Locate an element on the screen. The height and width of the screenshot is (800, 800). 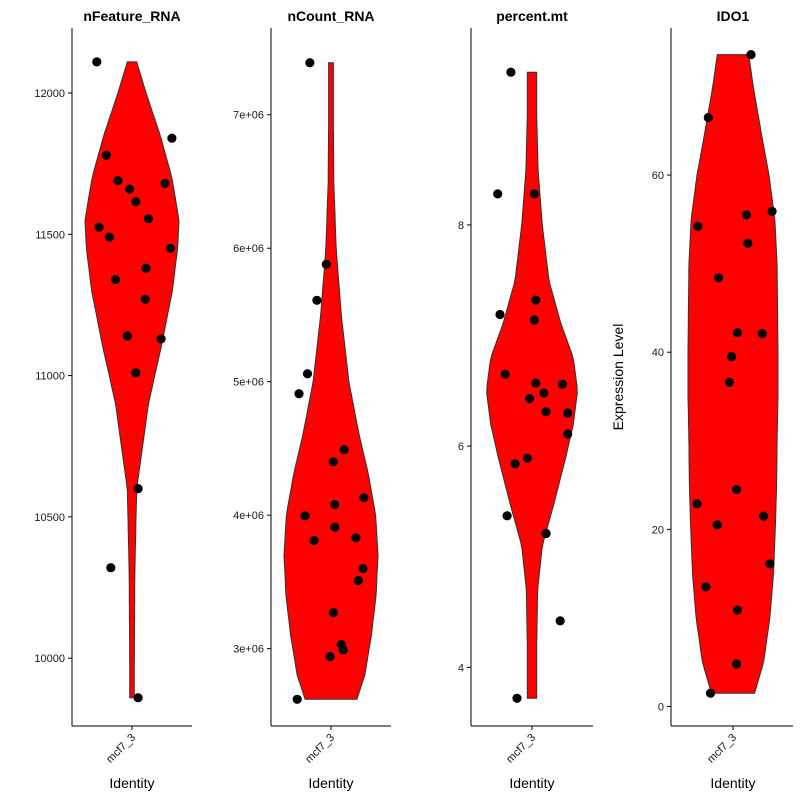
y-tick-label: 12000 is located at coordinates (49, 94).